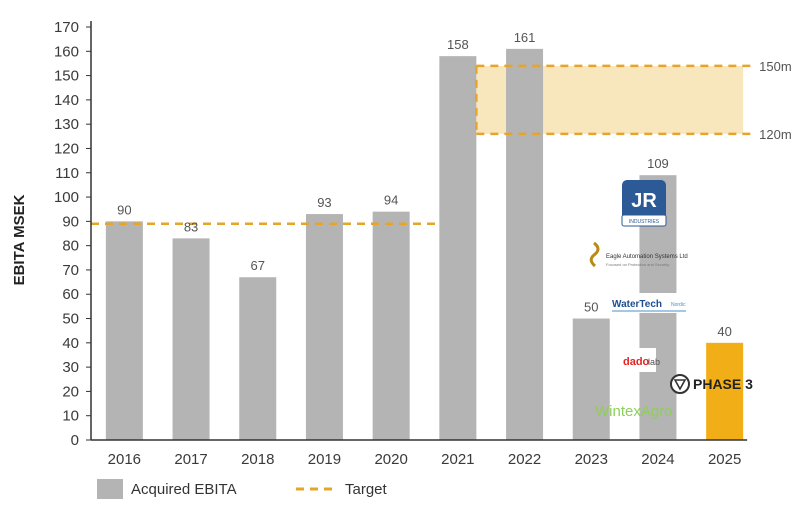 The height and width of the screenshot is (505, 800). Describe the element at coordinates (257, 459) in the screenshot. I see `x-tick-label-2018: 2018` at that location.